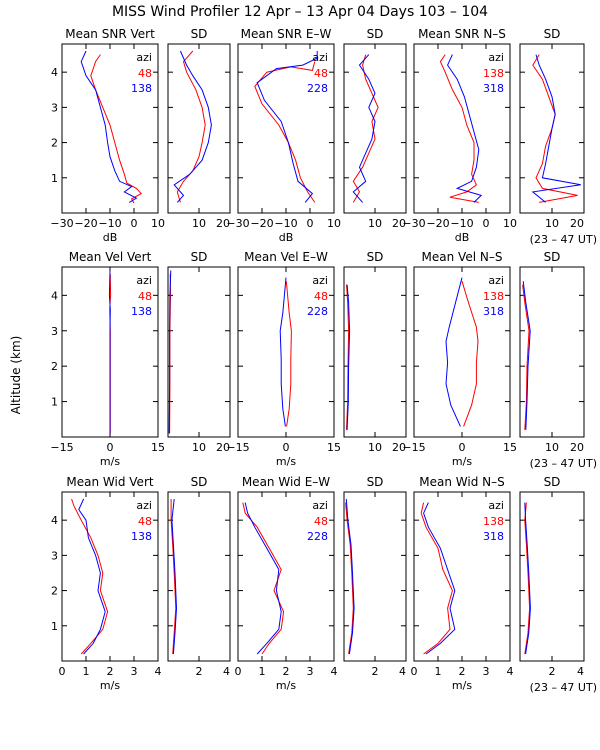 This screenshot has width=600, height=750. What do you see at coordinates (237, 223) in the screenshot?
I see `x-tick-label: −30` at bounding box center [237, 223].